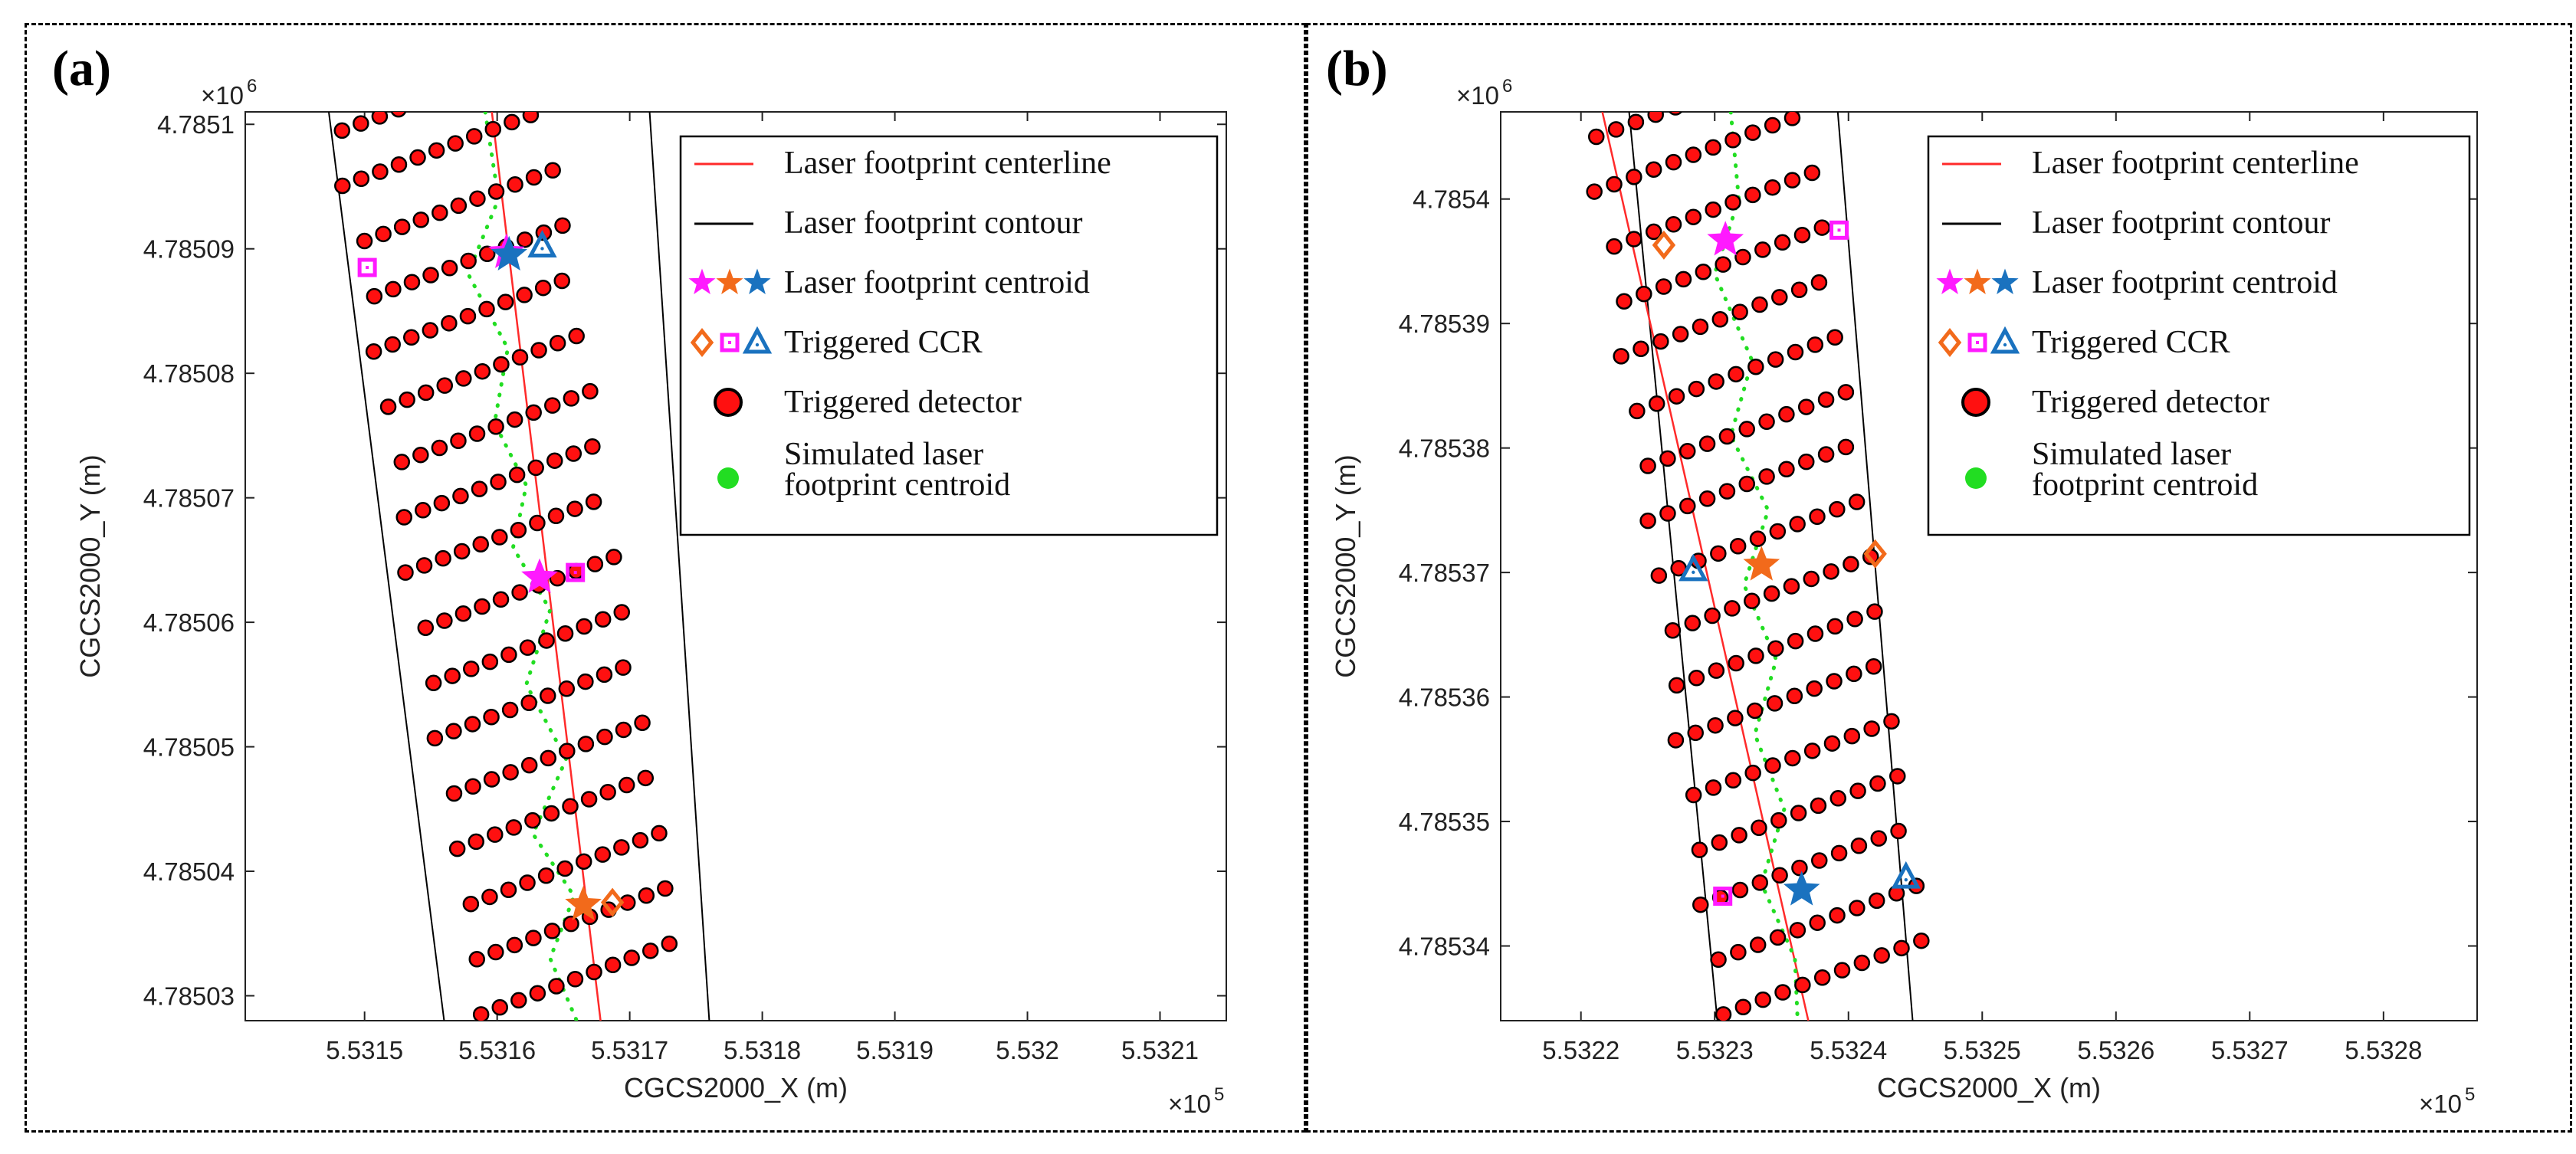 This screenshot has width=2576, height=1154. What do you see at coordinates (189, 498) in the screenshot?
I see `y-tick-label: 4.78507` at bounding box center [189, 498].